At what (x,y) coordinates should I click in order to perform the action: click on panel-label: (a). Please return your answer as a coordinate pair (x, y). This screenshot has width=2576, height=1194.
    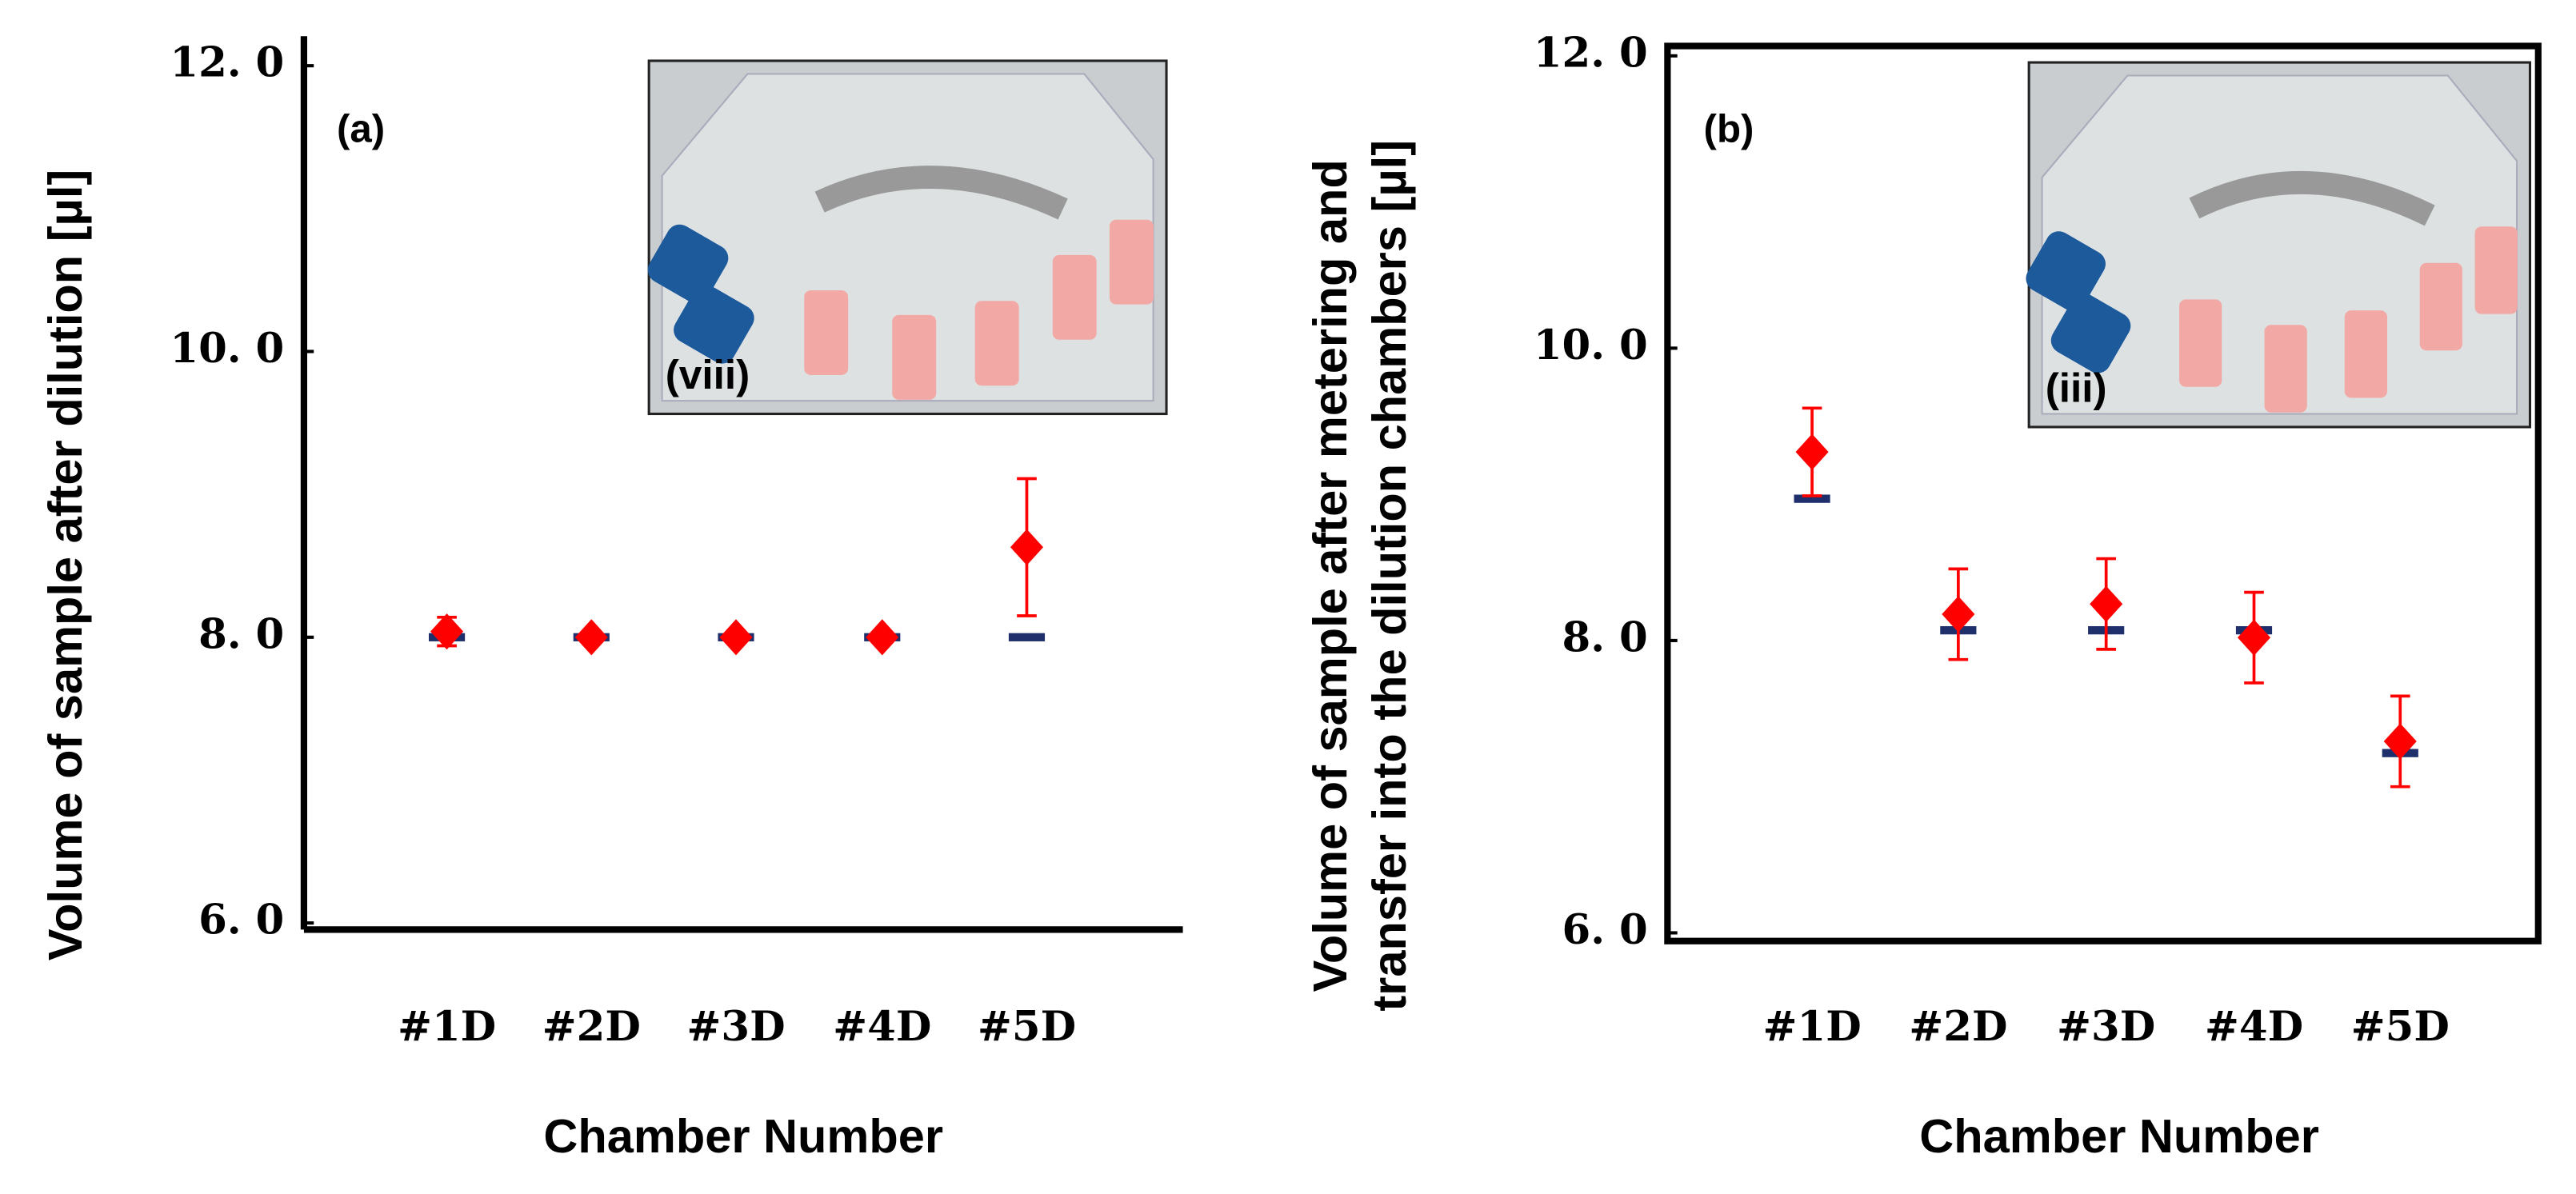
    Looking at the image, I should click on (361, 128).